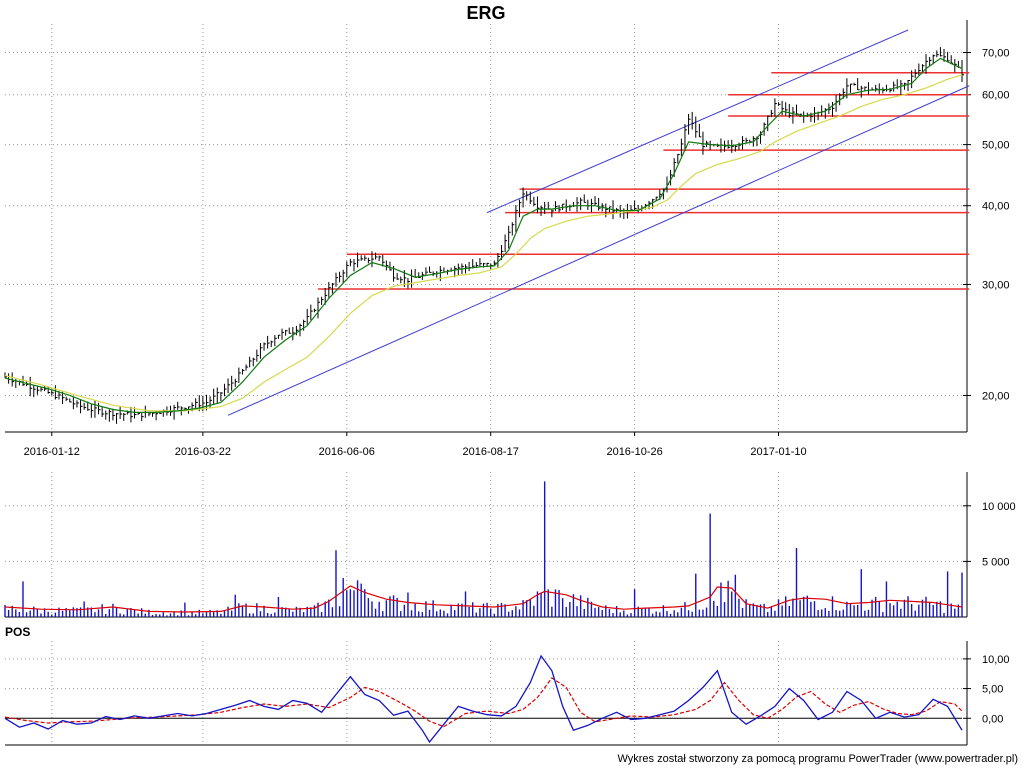 This screenshot has height=768, width=1024. Describe the element at coordinates (778, 452) in the screenshot. I see `x-tick-label: 2017-01-10` at that location.